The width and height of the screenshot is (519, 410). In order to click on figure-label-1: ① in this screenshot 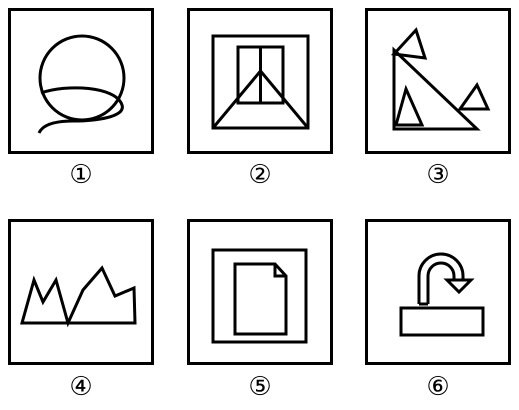, I will do `click(81, 175)`.